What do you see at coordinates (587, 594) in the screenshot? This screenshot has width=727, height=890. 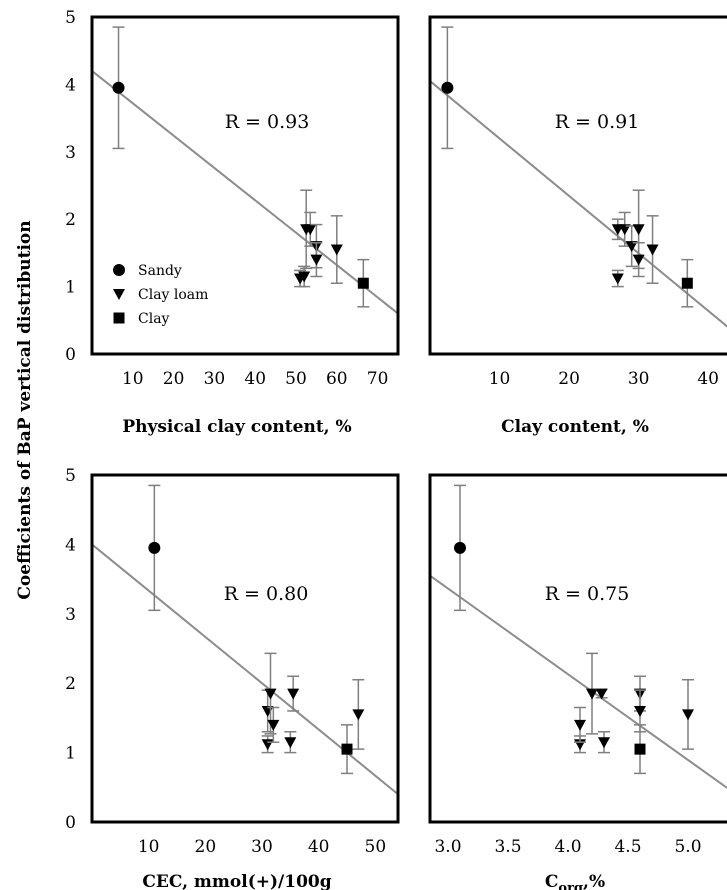 I see `correlation-annotation: R = 0.75` at bounding box center [587, 594].